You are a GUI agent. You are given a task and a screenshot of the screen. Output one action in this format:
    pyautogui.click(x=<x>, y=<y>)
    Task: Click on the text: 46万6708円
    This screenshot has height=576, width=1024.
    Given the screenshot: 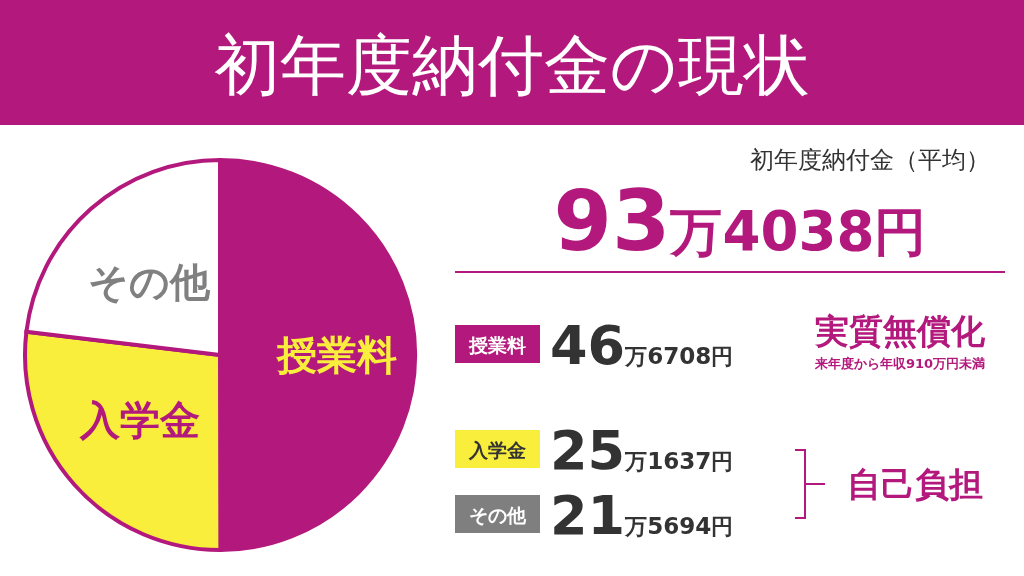 What is the action you would take?
    pyautogui.click(x=642, y=345)
    